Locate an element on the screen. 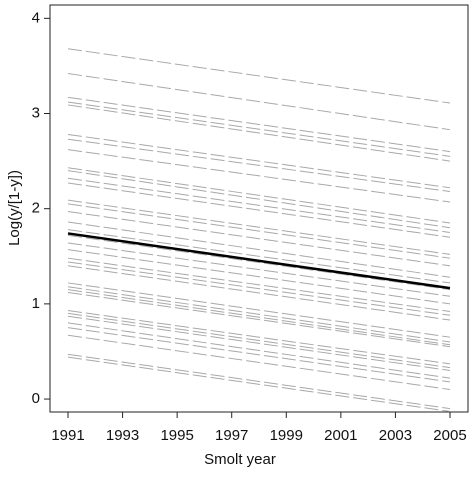  x-tick-label: 2001 is located at coordinates (340, 435).